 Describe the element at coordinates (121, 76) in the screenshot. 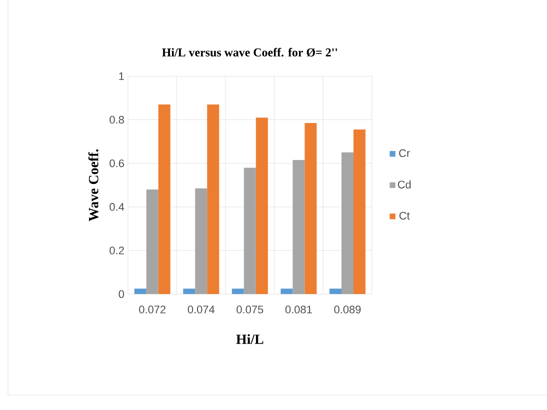

I see `y-tick-label: 1` at that location.